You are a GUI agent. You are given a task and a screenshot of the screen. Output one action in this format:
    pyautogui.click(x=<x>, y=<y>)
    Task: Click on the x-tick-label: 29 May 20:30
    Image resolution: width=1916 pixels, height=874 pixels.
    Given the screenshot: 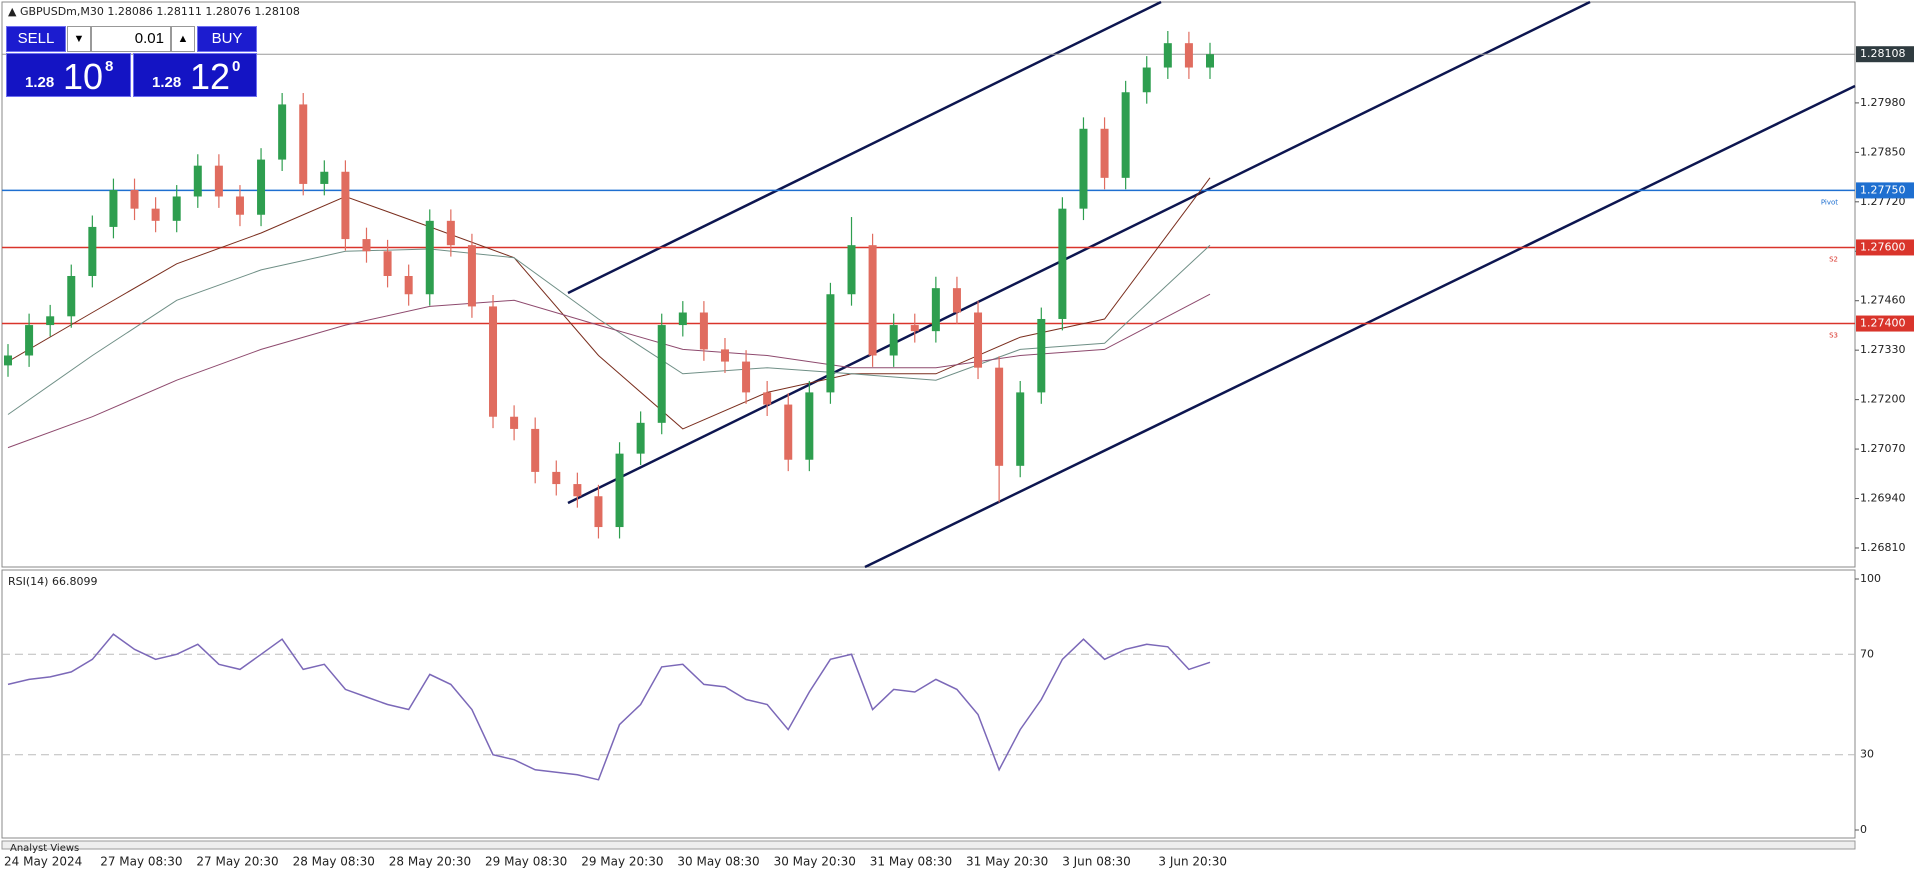 What is the action you would take?
    pyautogui.click(x=622, y=862)
    